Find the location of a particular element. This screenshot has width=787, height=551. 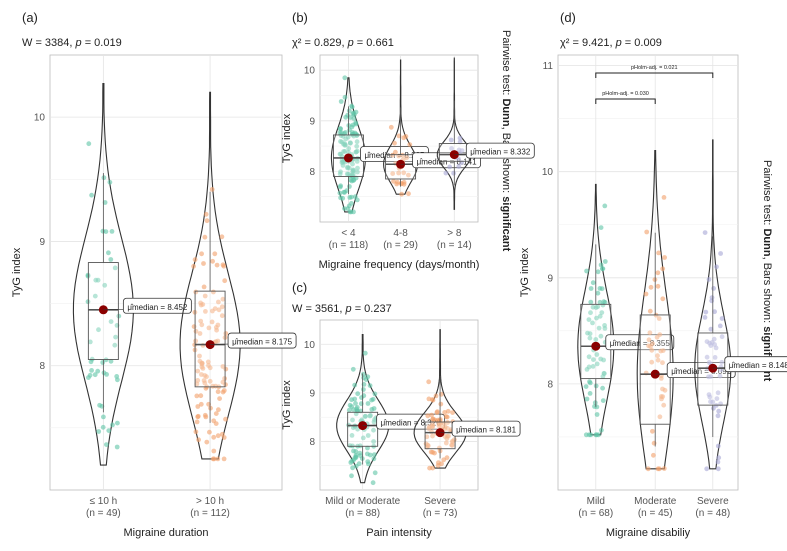

y-axis-title: TyG index is located at coordinates (287, 405).